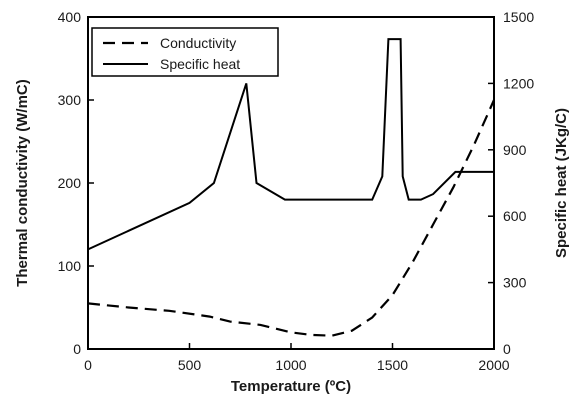 Image resolution: width=574 pixels, height=397 pixels. I want to click on y-right-tick-label: 1500, so click(518, 17).